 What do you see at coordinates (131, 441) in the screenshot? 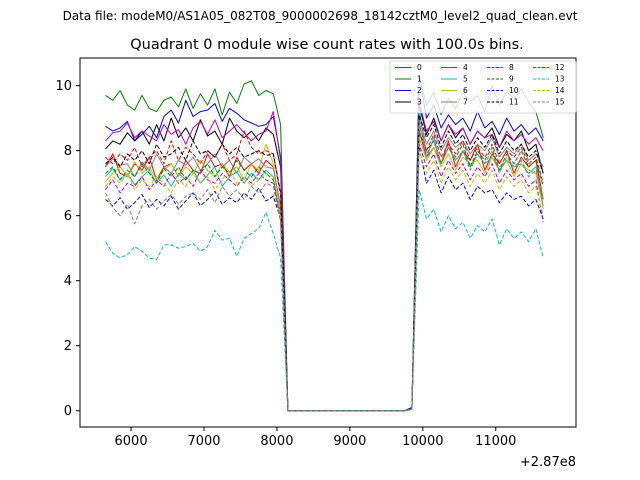
I see `x-tick-label: 6000` at bounding box center [131, 441].